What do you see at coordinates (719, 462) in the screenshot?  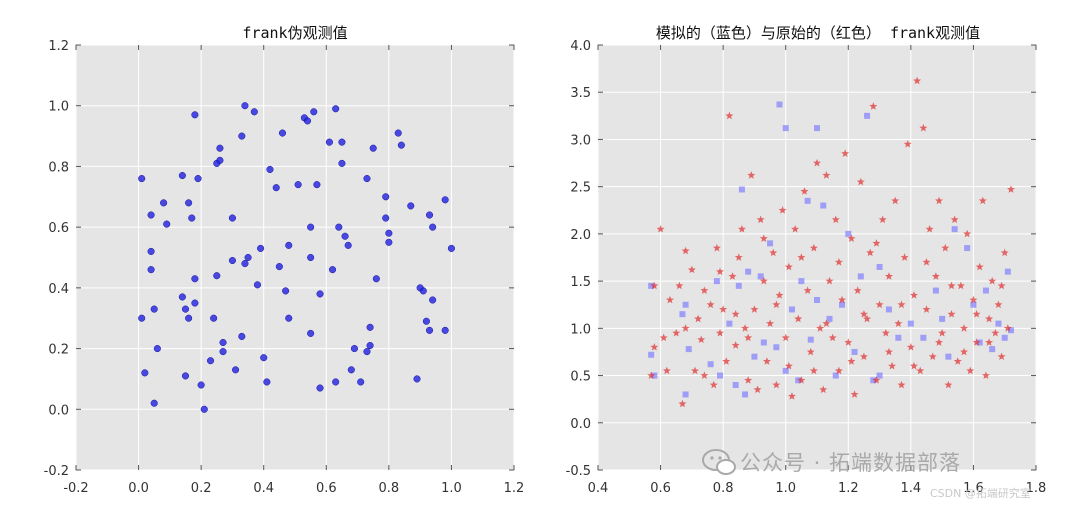 I see `wechat-icon` at bounding box center [719, 462].